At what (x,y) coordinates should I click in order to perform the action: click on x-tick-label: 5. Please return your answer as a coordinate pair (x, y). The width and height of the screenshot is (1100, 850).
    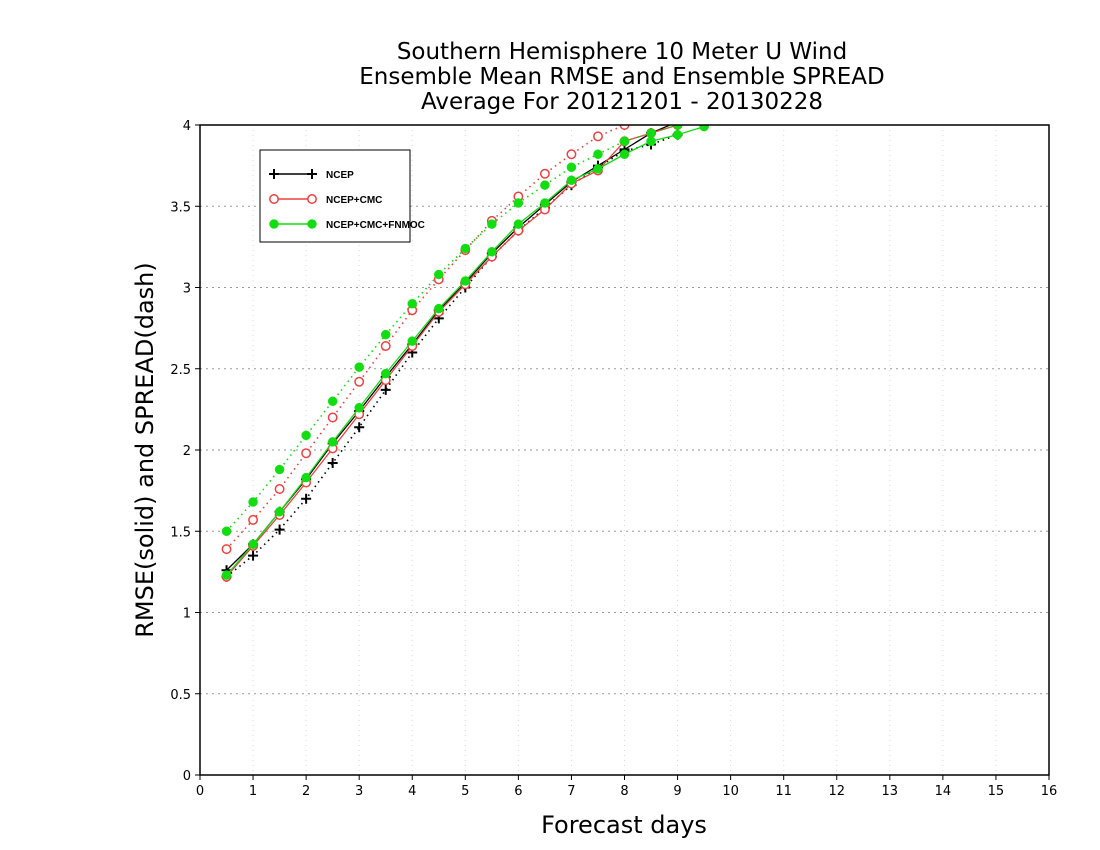
    Looking at the image, I should click on (465, 791).